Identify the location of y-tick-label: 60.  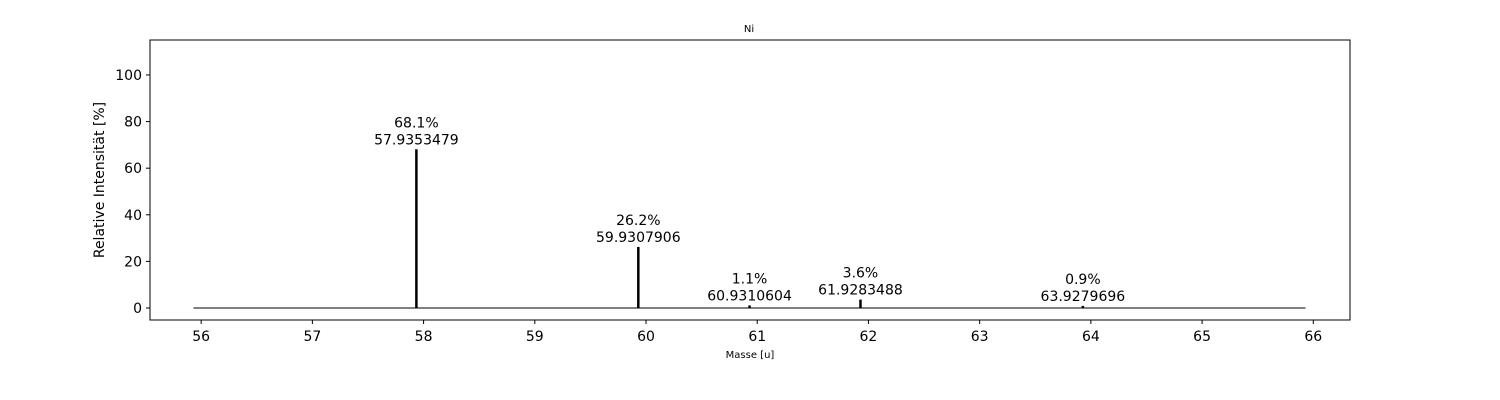
(133, 169).